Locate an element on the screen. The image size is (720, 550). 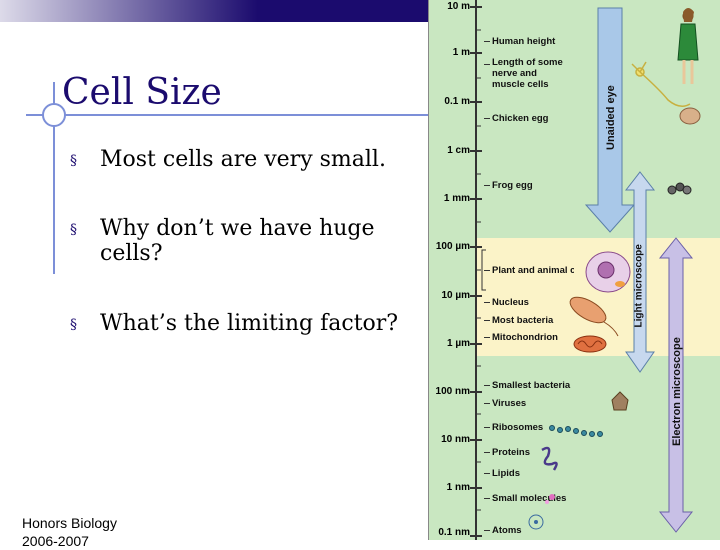
title-accent-horizontal-line is located at coordinates (228, 115).